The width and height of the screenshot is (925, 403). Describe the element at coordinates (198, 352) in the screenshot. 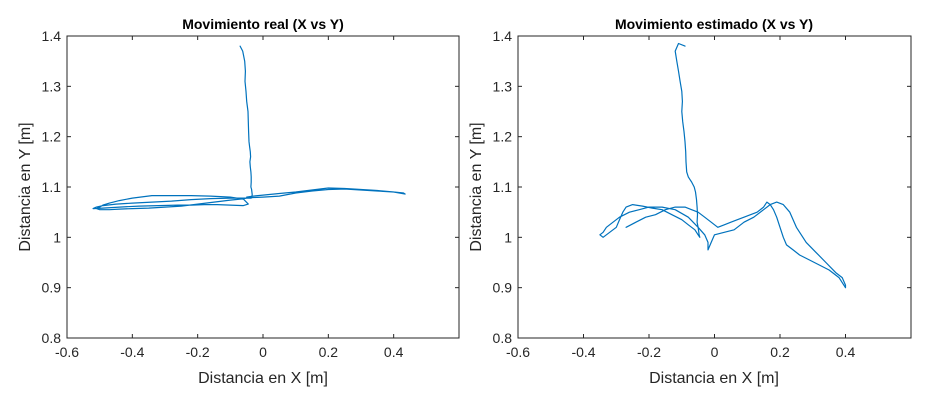

I see `plot-real-x-tick-label: -0.2` at that location.